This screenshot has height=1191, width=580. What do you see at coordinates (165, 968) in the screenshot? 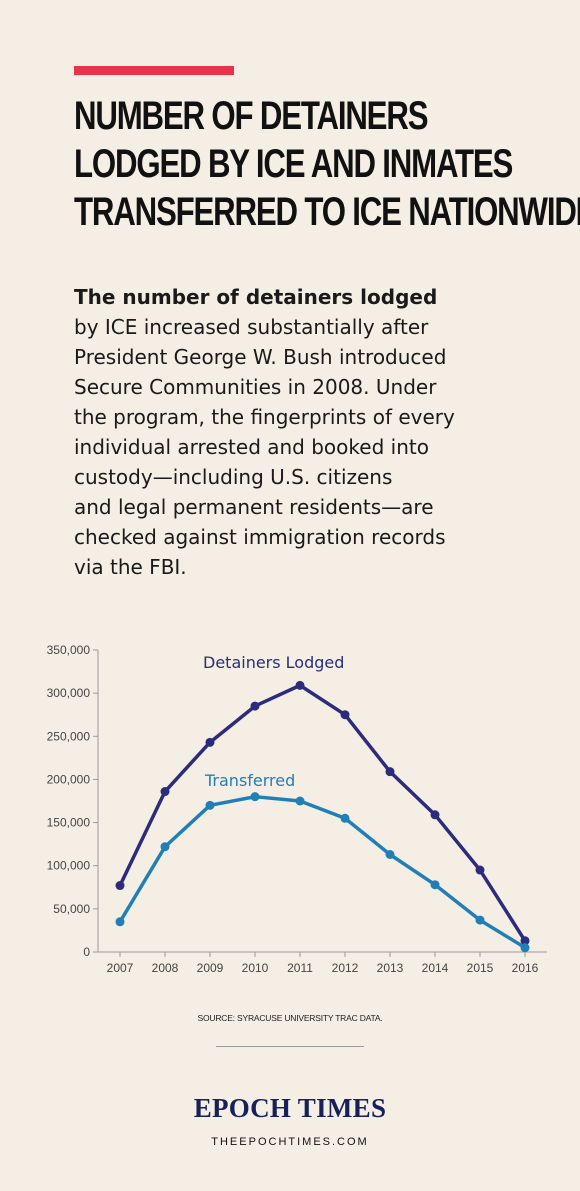
I see `x-tick-label: 2008` at bounding box center [165, 968].